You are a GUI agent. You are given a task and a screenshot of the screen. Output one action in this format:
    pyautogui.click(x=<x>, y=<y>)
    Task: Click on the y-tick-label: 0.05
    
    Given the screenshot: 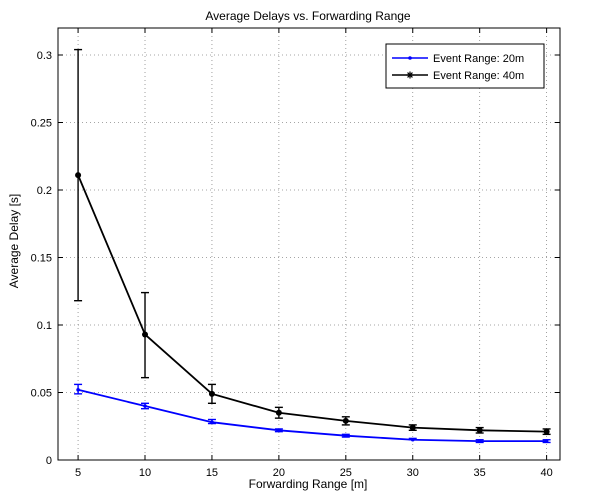 What is the action you would take?
    pyautogui.click(x=41, y=394)
    